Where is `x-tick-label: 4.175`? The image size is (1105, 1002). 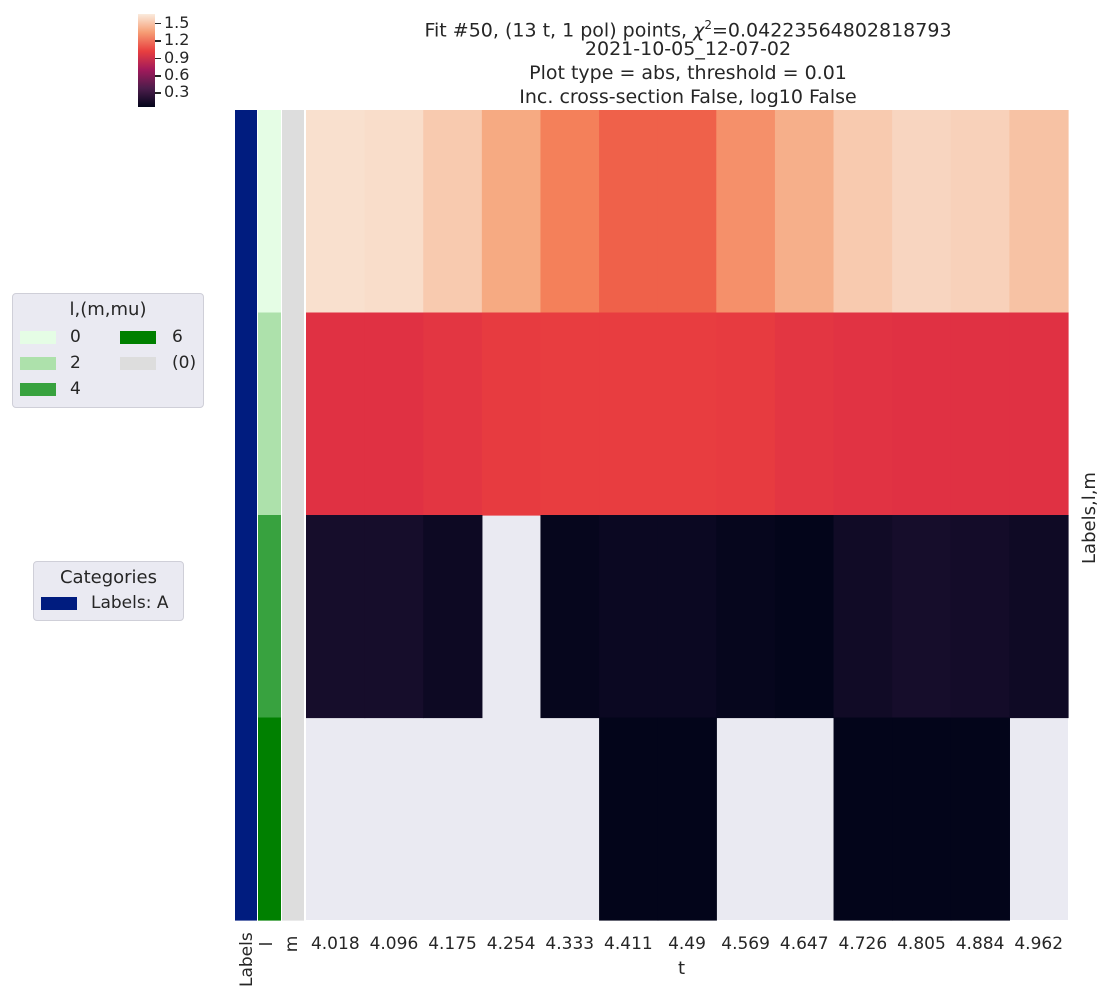 x-tick-label: 4.175 is located at coordinates (452, 944).